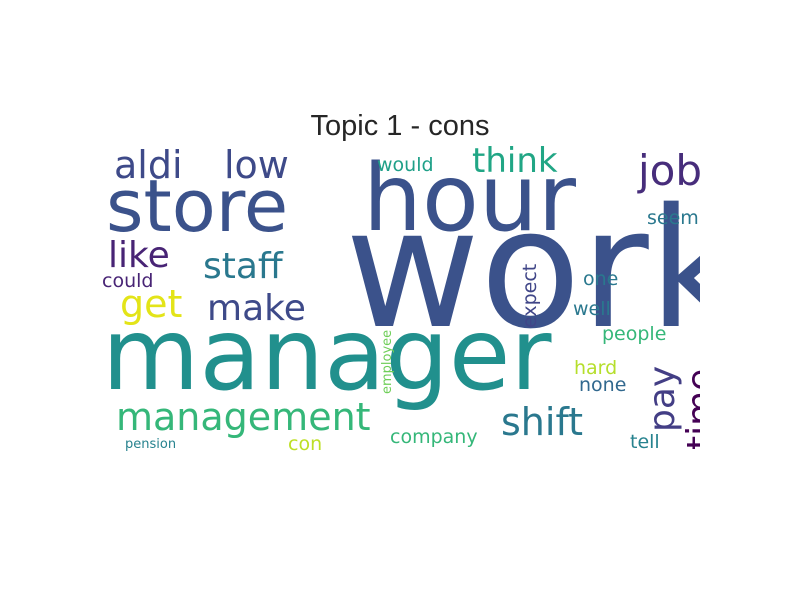  Describe the element at coordinates (645, 442) in the screenshot. I see `word-tell: tell` at that location.